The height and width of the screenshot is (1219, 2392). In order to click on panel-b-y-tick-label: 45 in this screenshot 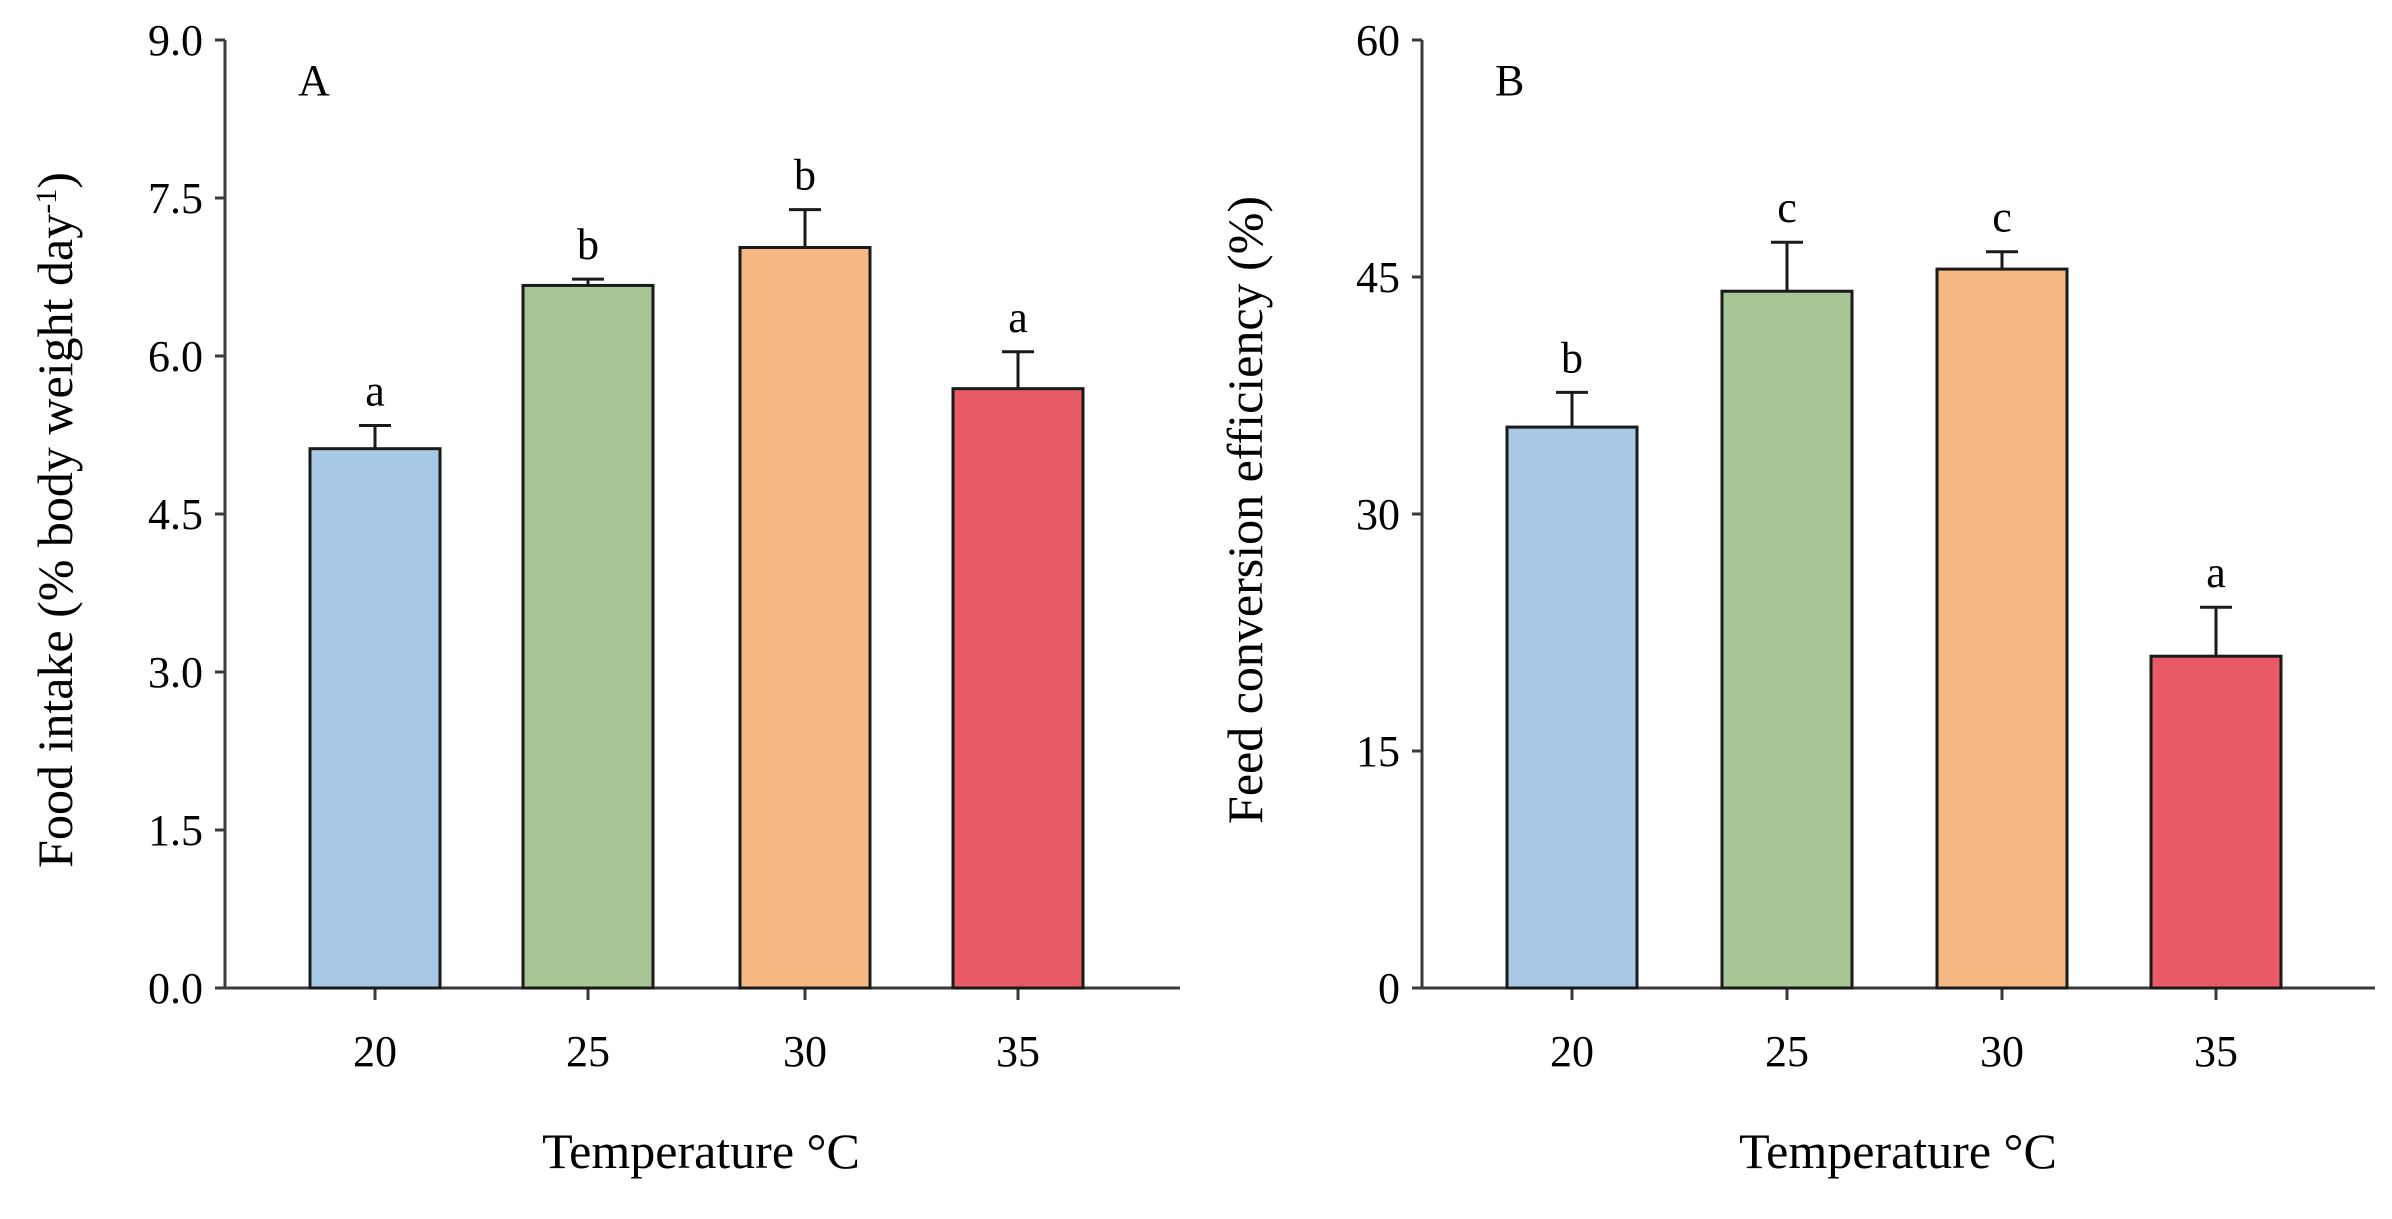, I will do `click(1378, 277)`.